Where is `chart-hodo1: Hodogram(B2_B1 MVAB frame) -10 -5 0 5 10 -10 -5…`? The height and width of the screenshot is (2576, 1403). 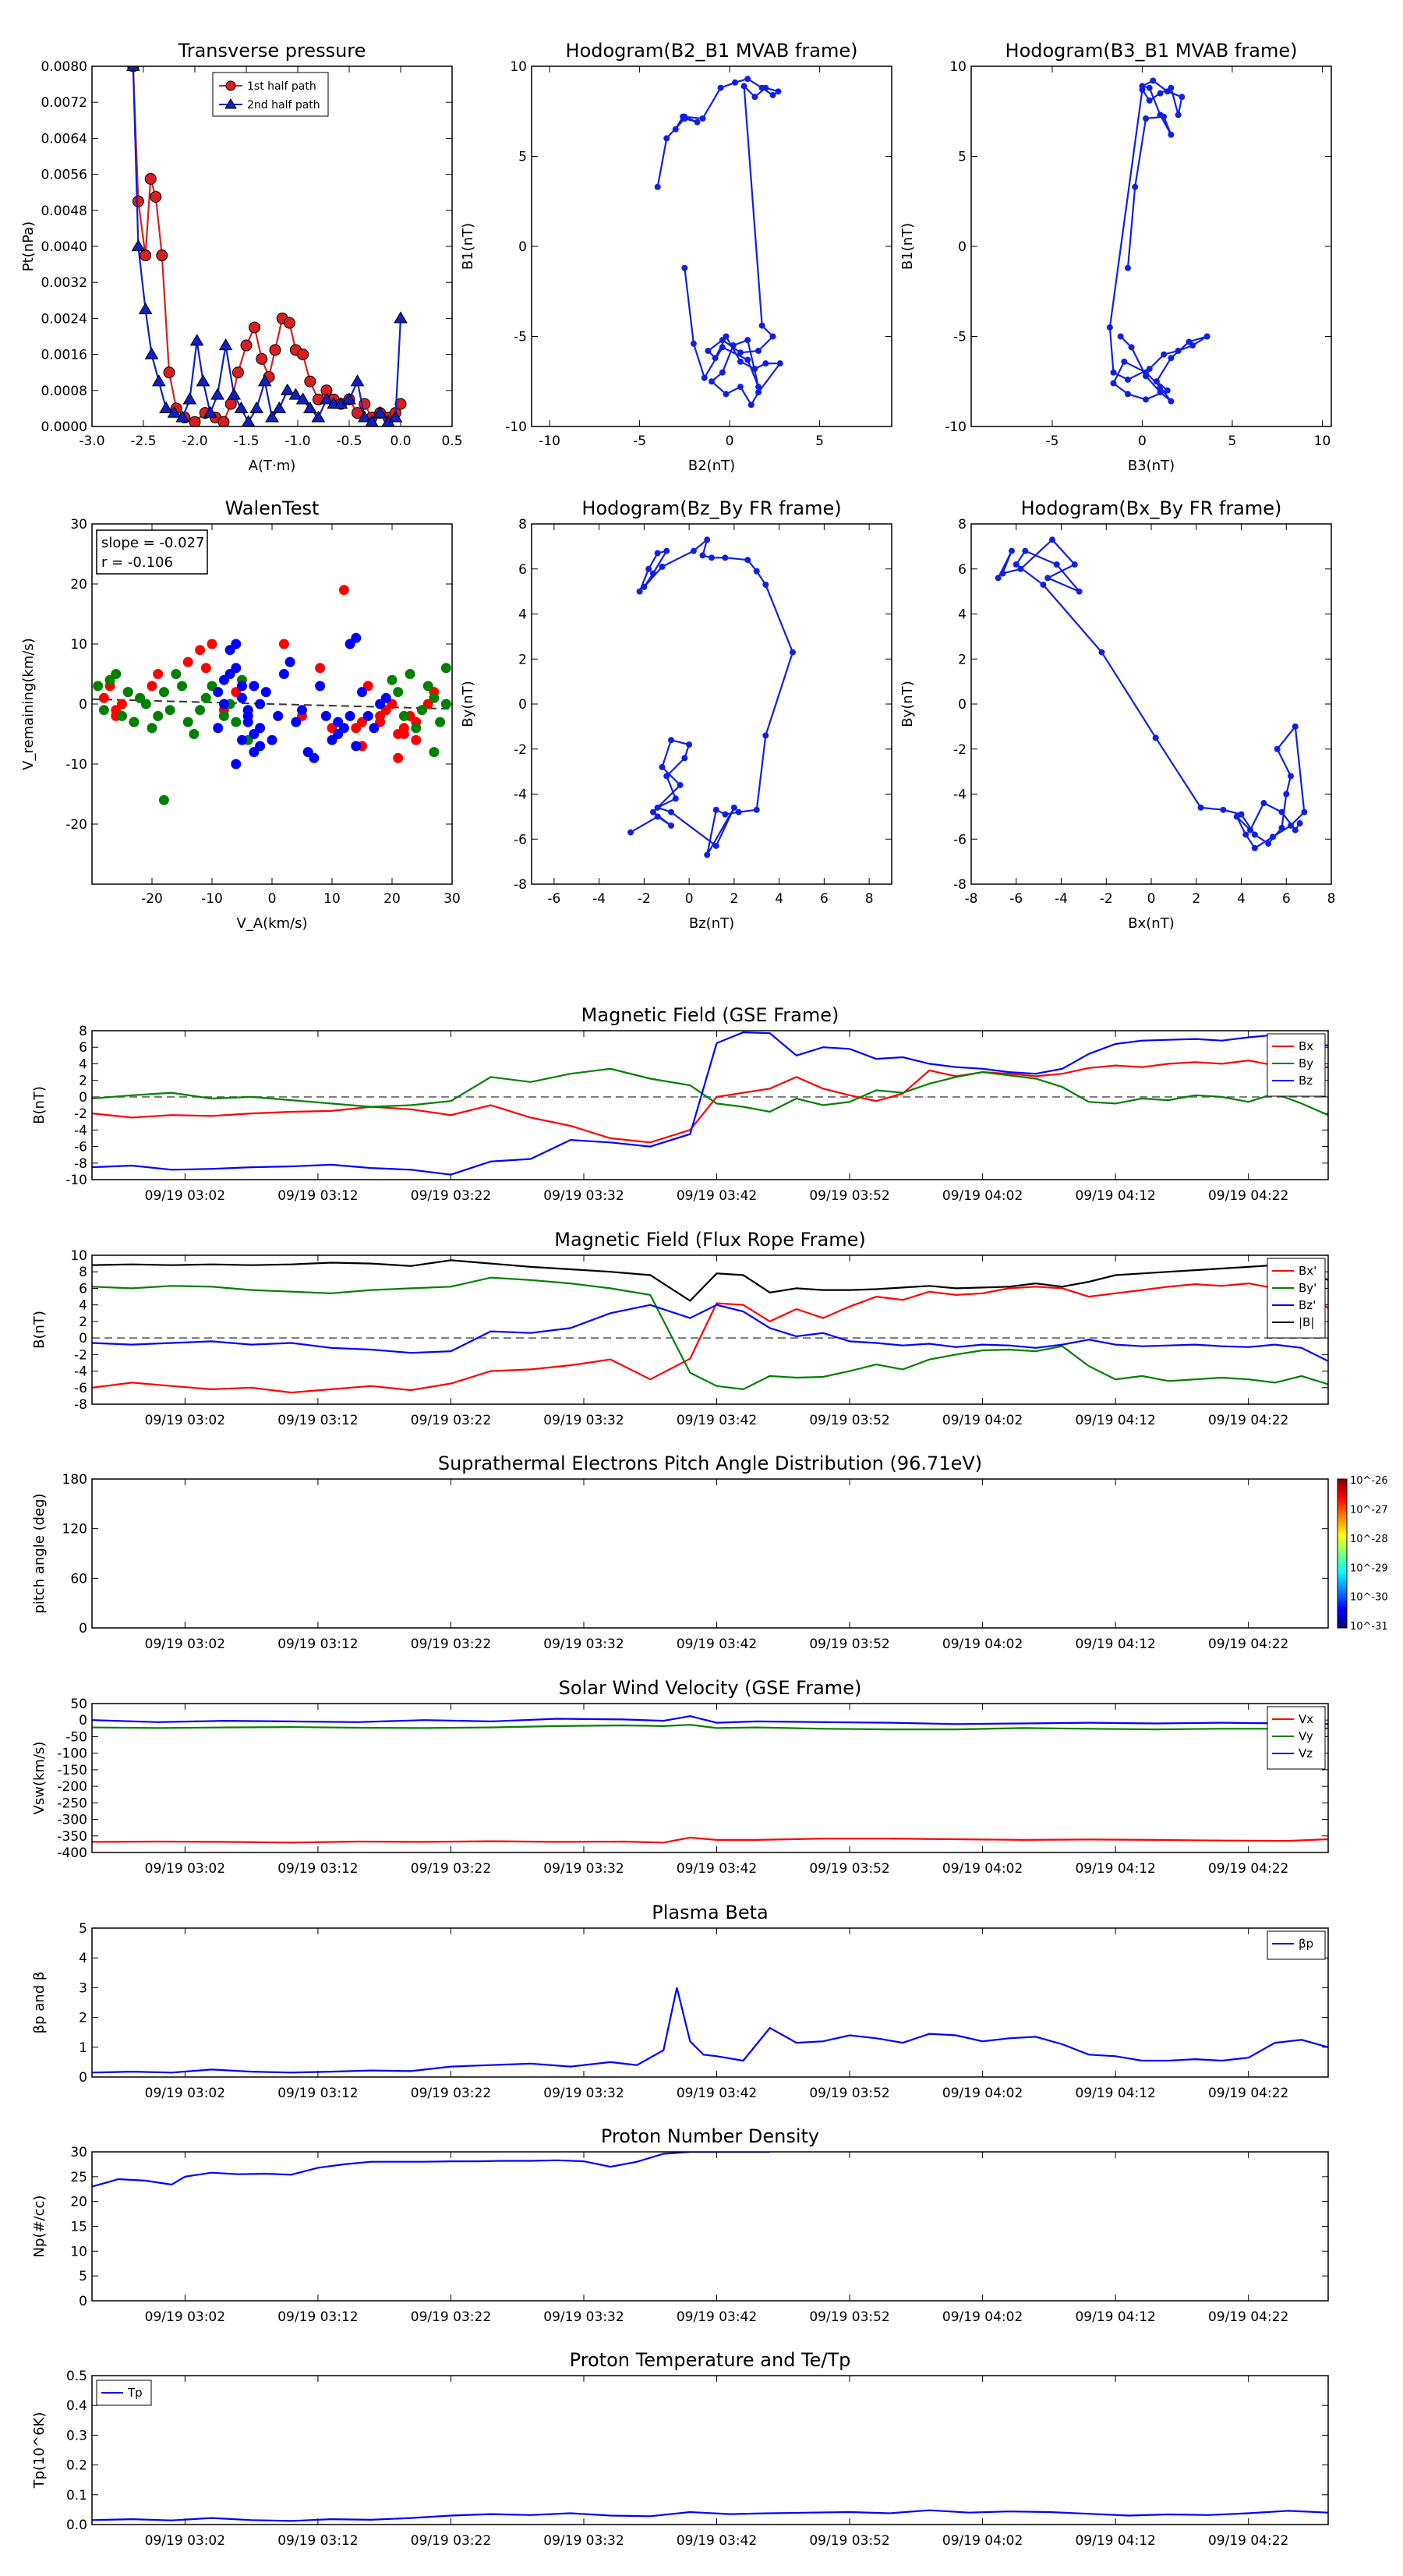
chart-hodo1: Hodogram(B2_B1 MVAB frame) -10 -5 0 5 10 -10 -5… is located at coordinates (676, 257).